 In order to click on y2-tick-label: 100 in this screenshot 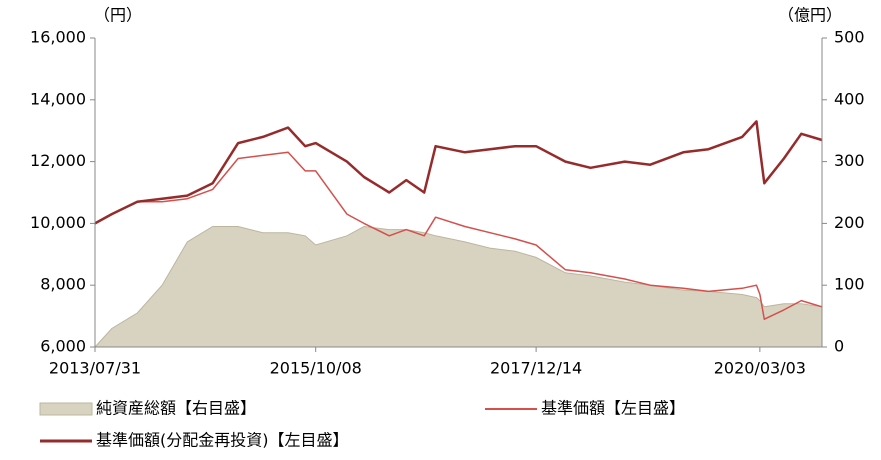, I will do `click(849, 284)`.